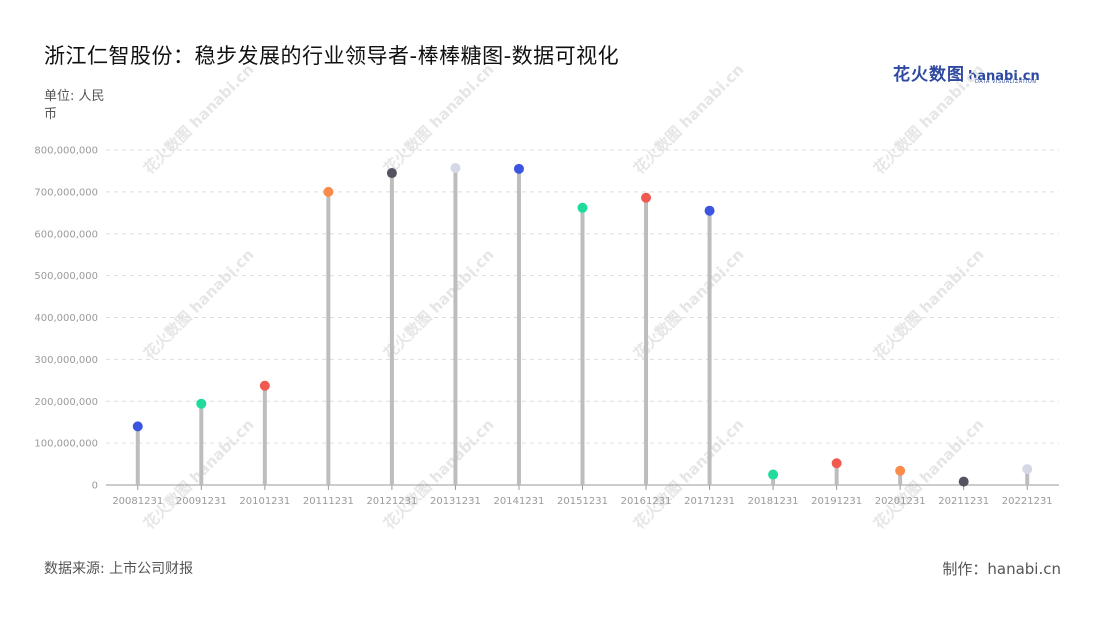 This screenshot has width=1100, height=620. Describe the element at coordinates (900, 501) in the screenshot. I see `x-tick-label-12: 20201231` at that location.